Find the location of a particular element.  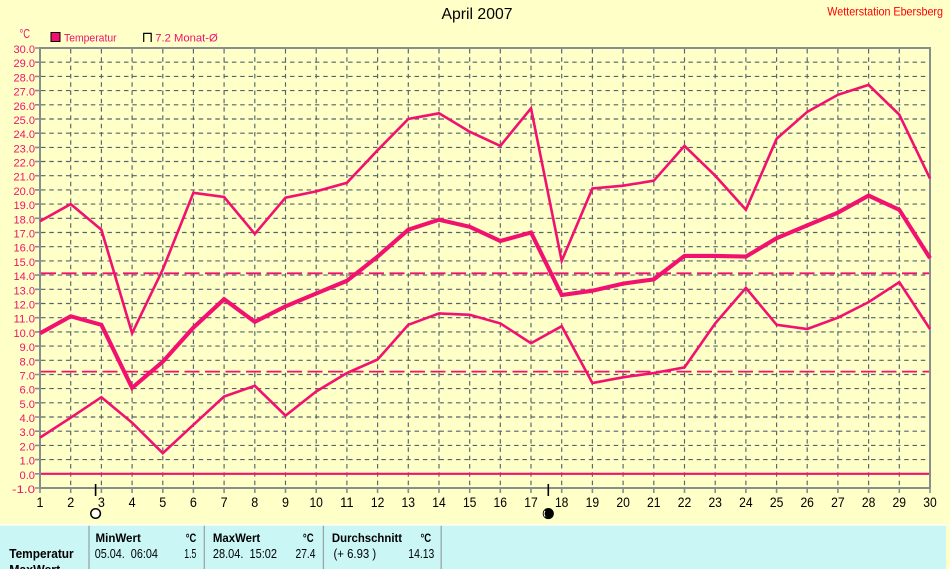

svg-text: 11 is located at coordinates (347, 502).